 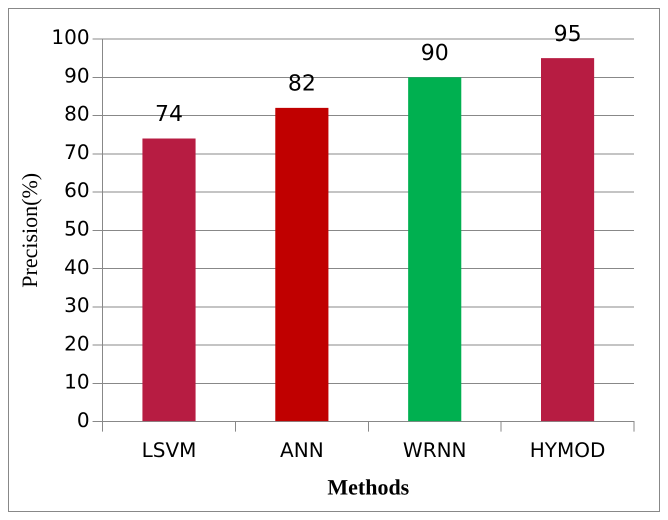 What do you see at coordinates (77, 305) in the screenshot?
I see `y-tick-label: 30` at bounding box center [77, 305].